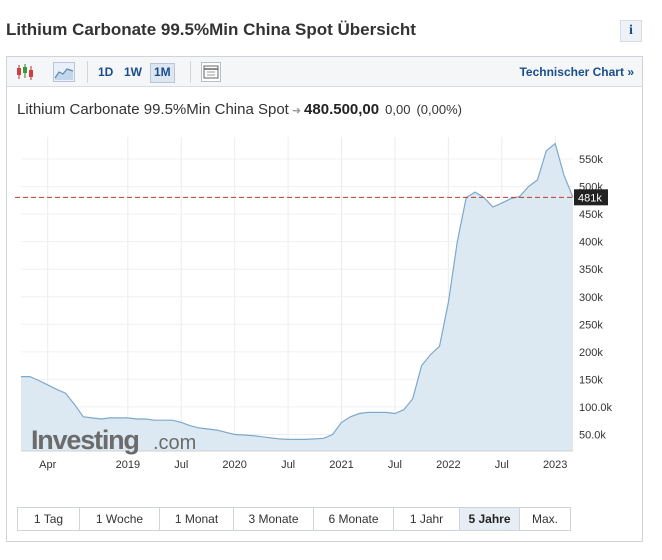 Image resolution: width=662 pixels, height=560 pixels. Describe the element at coordinates (591, 353) in the screenshot. I see `y-tick-label: 200k` at that location.